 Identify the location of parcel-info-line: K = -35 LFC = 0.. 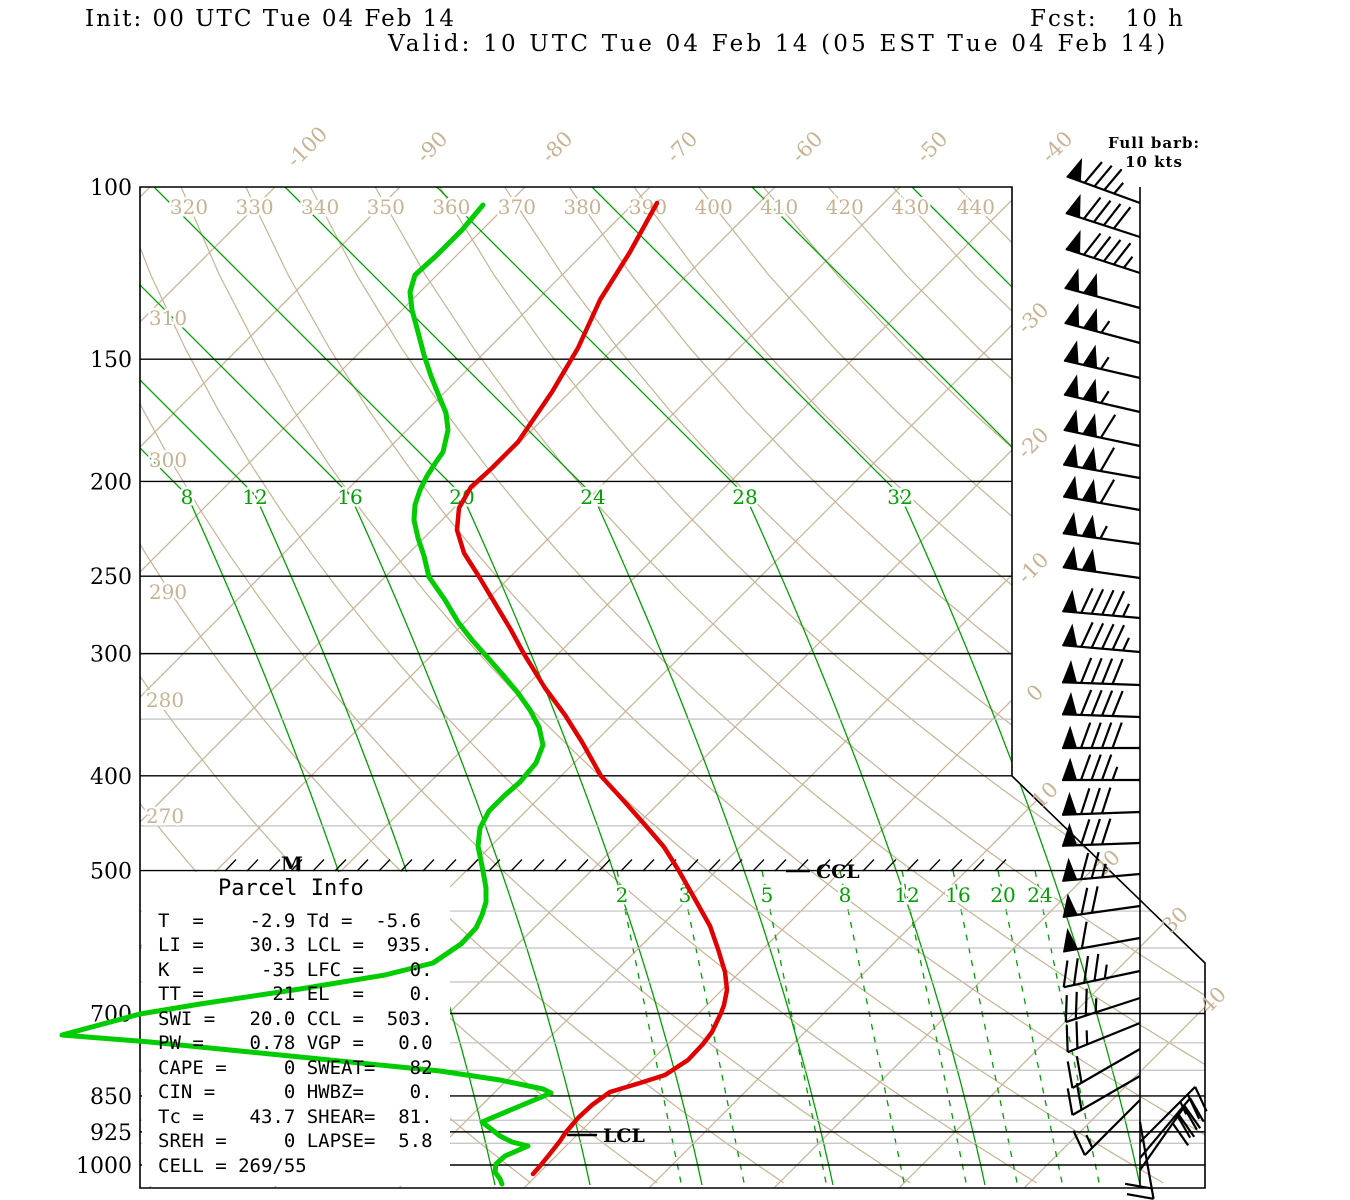
(295, 969).